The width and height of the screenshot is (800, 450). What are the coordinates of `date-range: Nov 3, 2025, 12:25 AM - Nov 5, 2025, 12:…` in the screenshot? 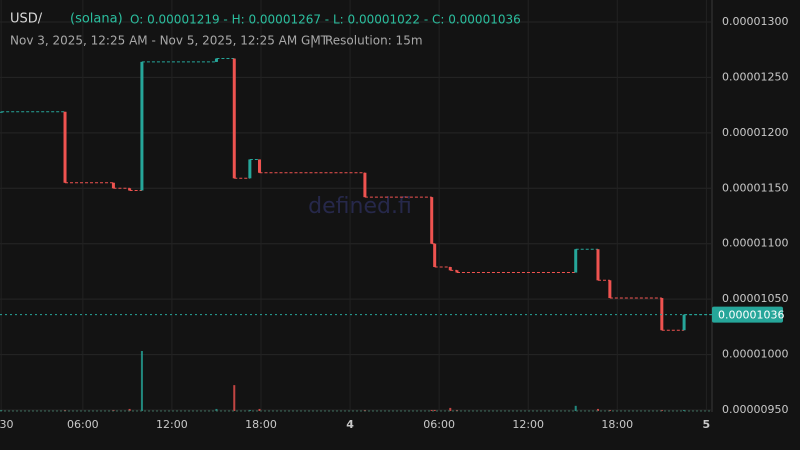 It's located at (169, 41).